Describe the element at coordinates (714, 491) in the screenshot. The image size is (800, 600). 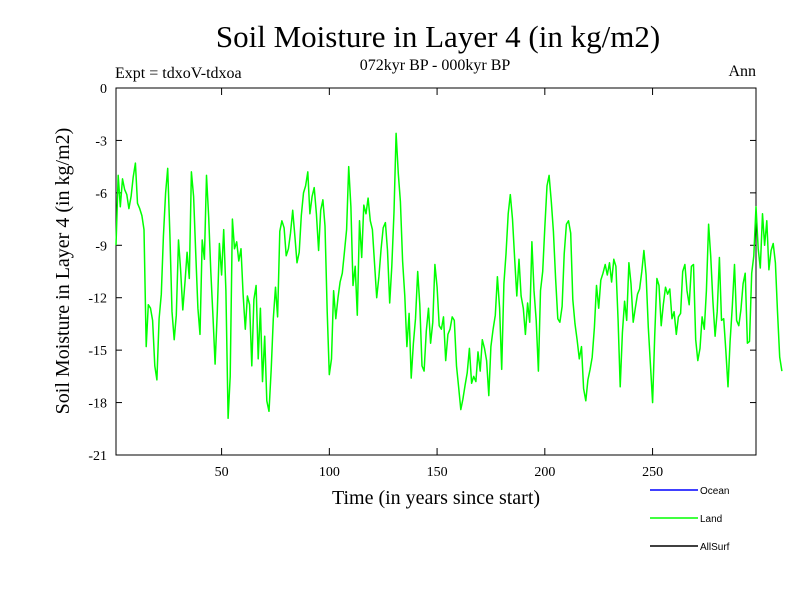
I see `legend-label-ocean: Ocean` at that location.